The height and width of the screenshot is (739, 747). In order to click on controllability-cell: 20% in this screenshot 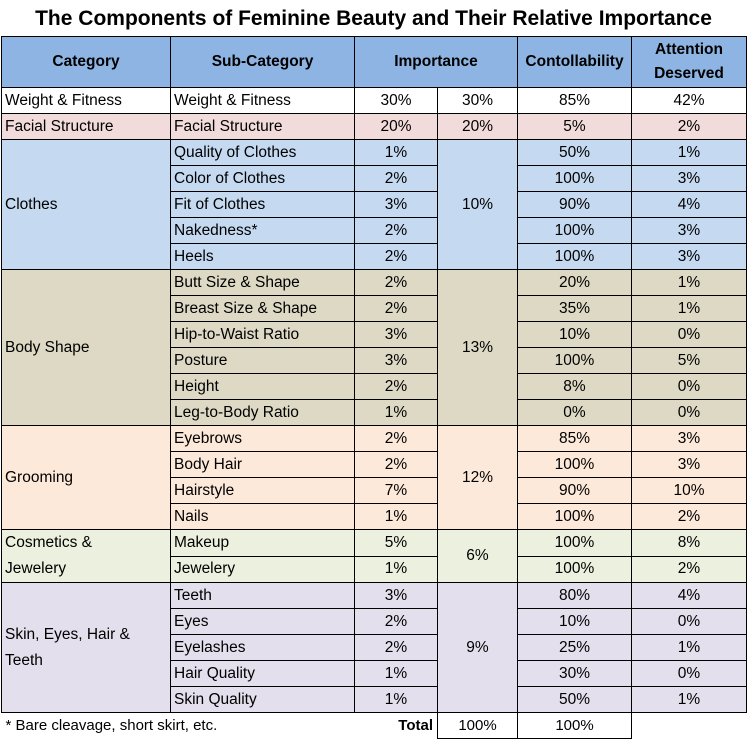, I will do `click(574, 282)`.